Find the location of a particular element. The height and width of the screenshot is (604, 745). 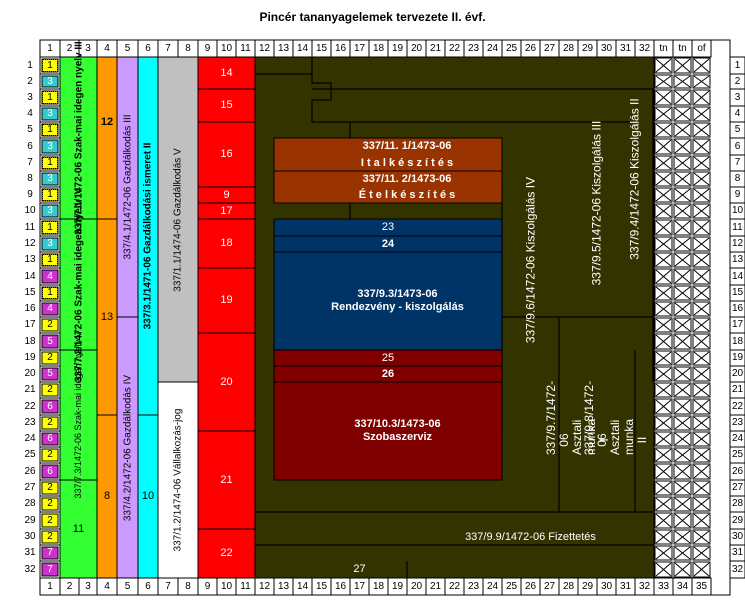

row-number-left: 2 is located at coordinates (30, 81).